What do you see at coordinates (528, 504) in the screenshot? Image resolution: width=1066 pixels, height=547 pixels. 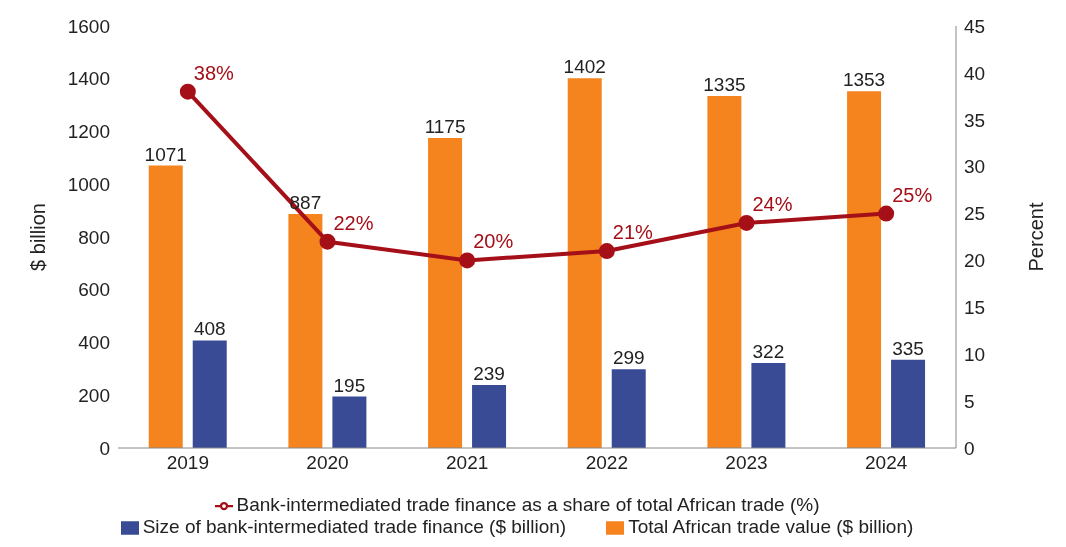 I see `legend-label: Bank-intermediated trade finance as a share of total African trade (%)` at bounding box center [528, 504].